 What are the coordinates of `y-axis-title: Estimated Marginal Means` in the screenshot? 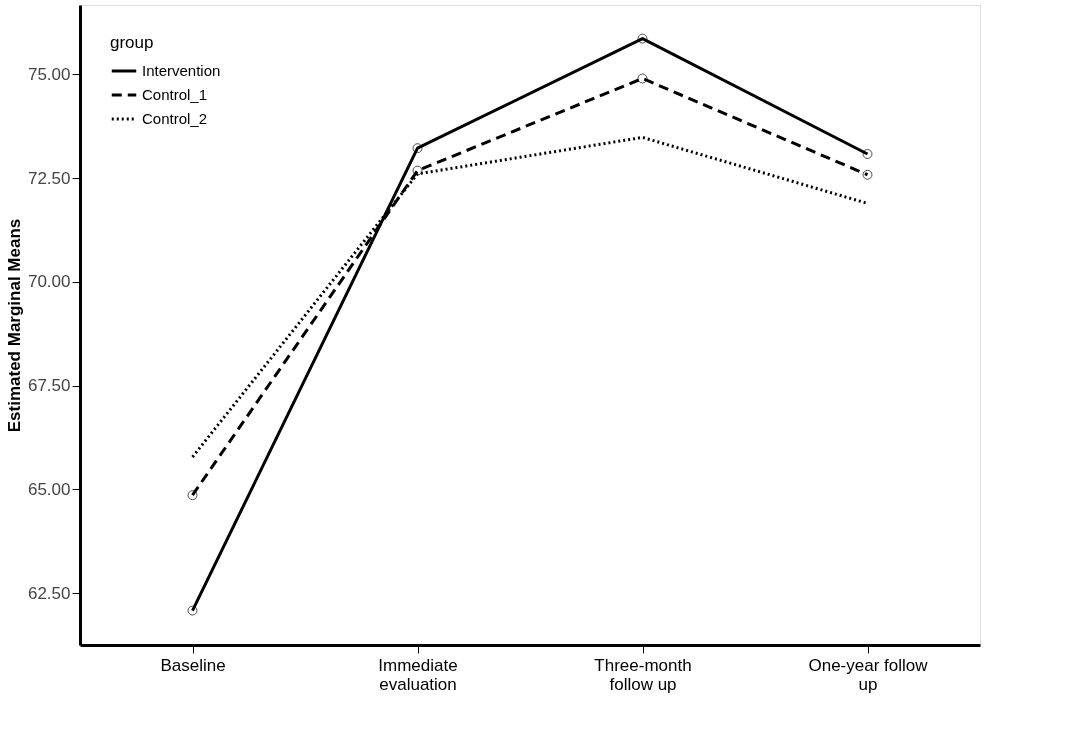 It's located at (14, 325).